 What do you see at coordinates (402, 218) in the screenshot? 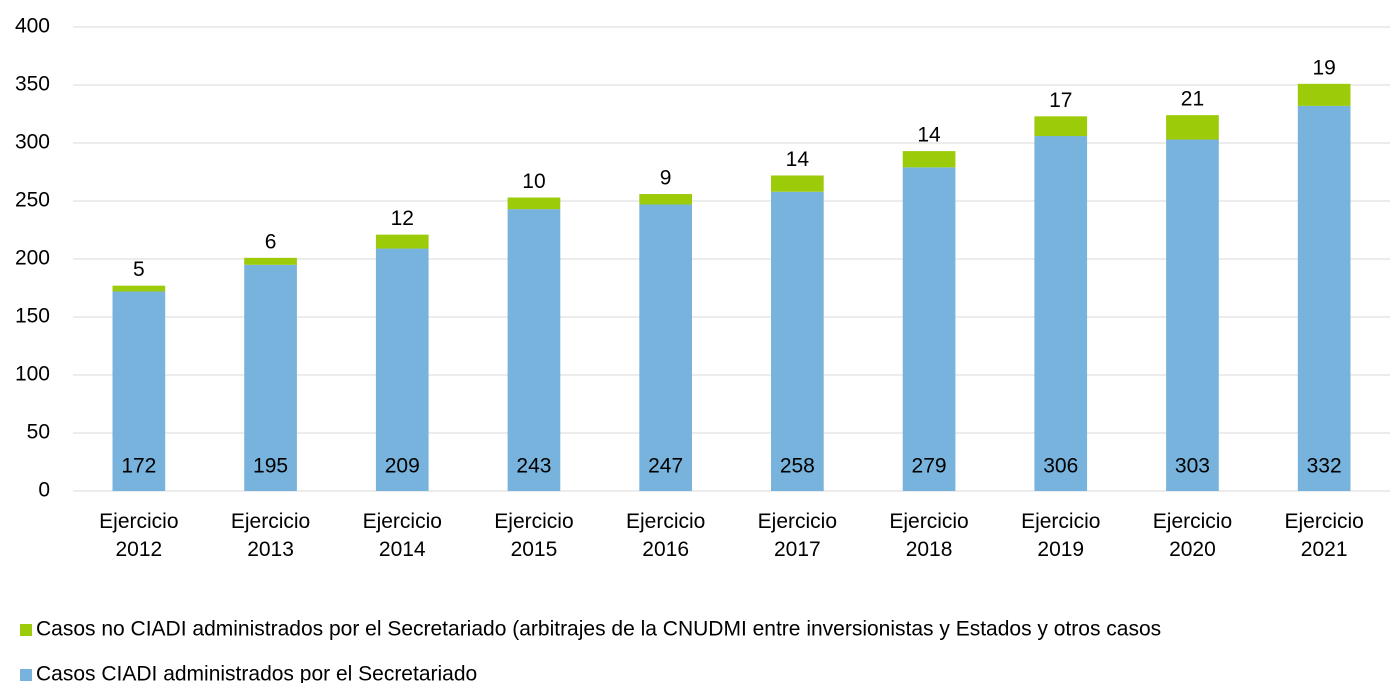
I see `value-label: 12` at bounding box center [402, 218].